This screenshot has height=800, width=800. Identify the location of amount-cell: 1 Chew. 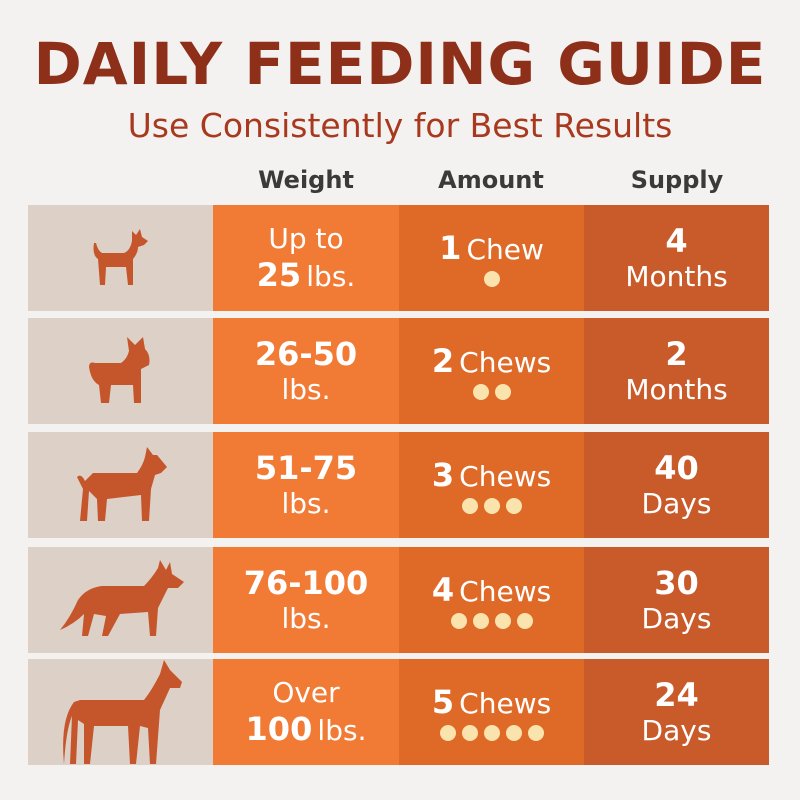
(491, 258).